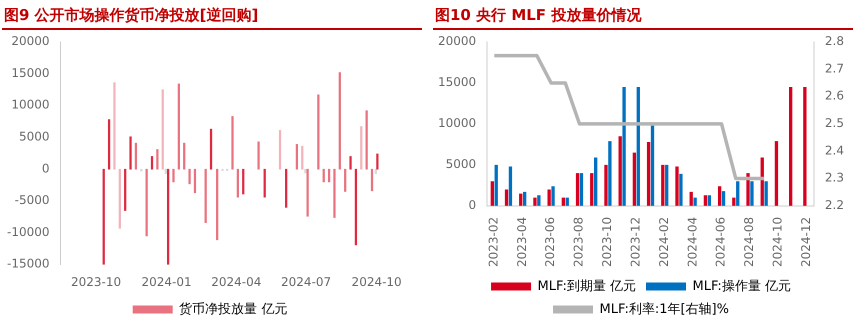 The height and width of the screenshot is (332, 855). Describe the element at coordinates (306, 281) in the screenshot. I see `x-tick-label: 2024-07` at that location.